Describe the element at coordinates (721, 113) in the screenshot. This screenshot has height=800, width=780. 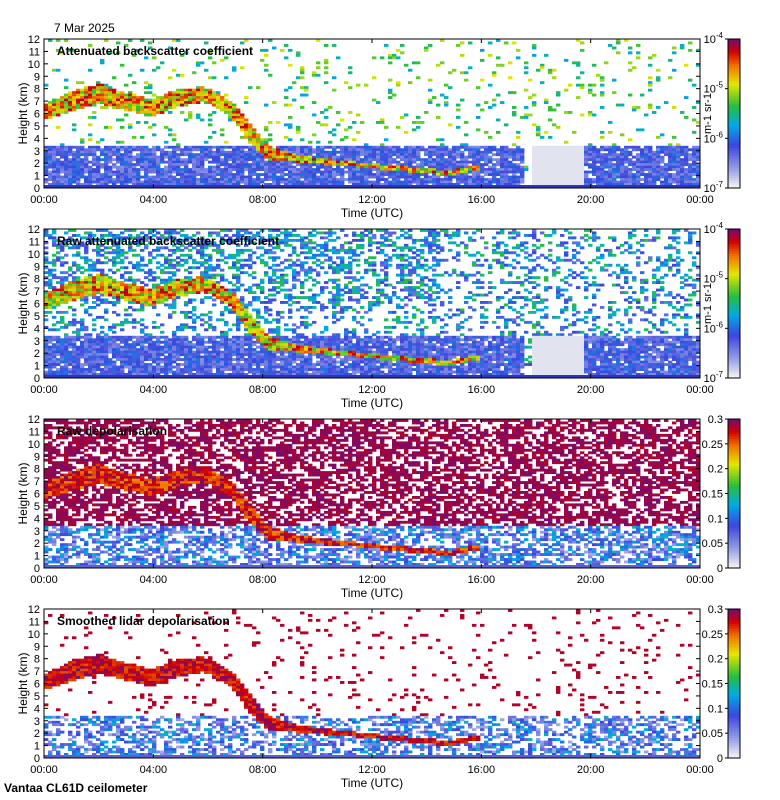
I see `colorbar: 10⁻⁷ 10⁻⁶ 10⁻⁵ 10⁻⁴ m-1 sr-1` at that location.